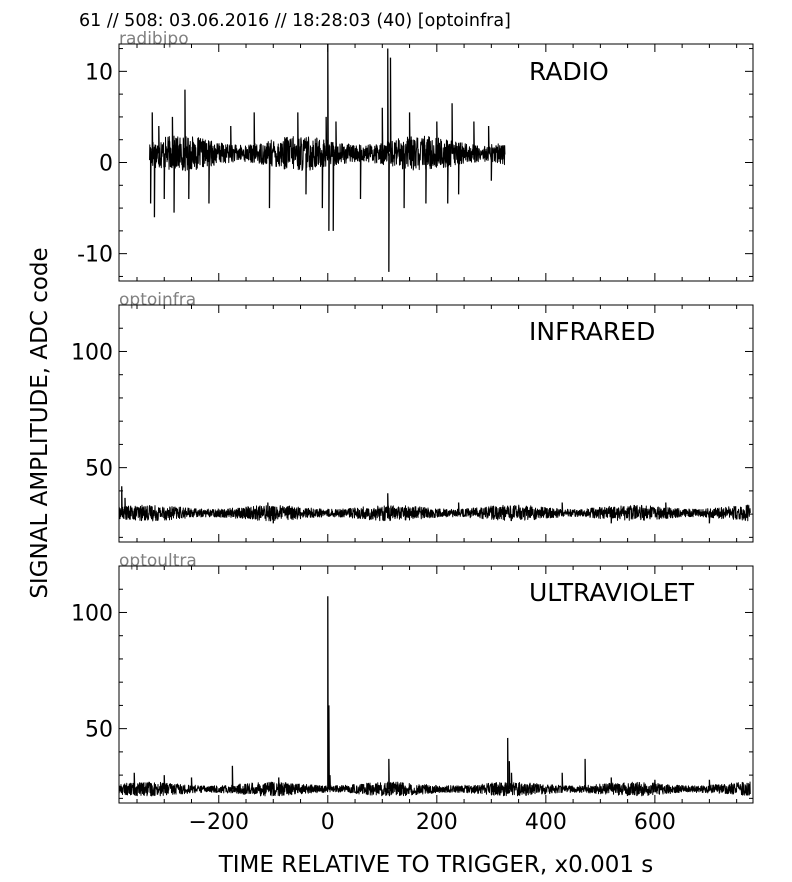  What do you see at coordinates (546, 822) in the screenshot?
I see `x-tick-label: 400` at bounding box center [546, 822].